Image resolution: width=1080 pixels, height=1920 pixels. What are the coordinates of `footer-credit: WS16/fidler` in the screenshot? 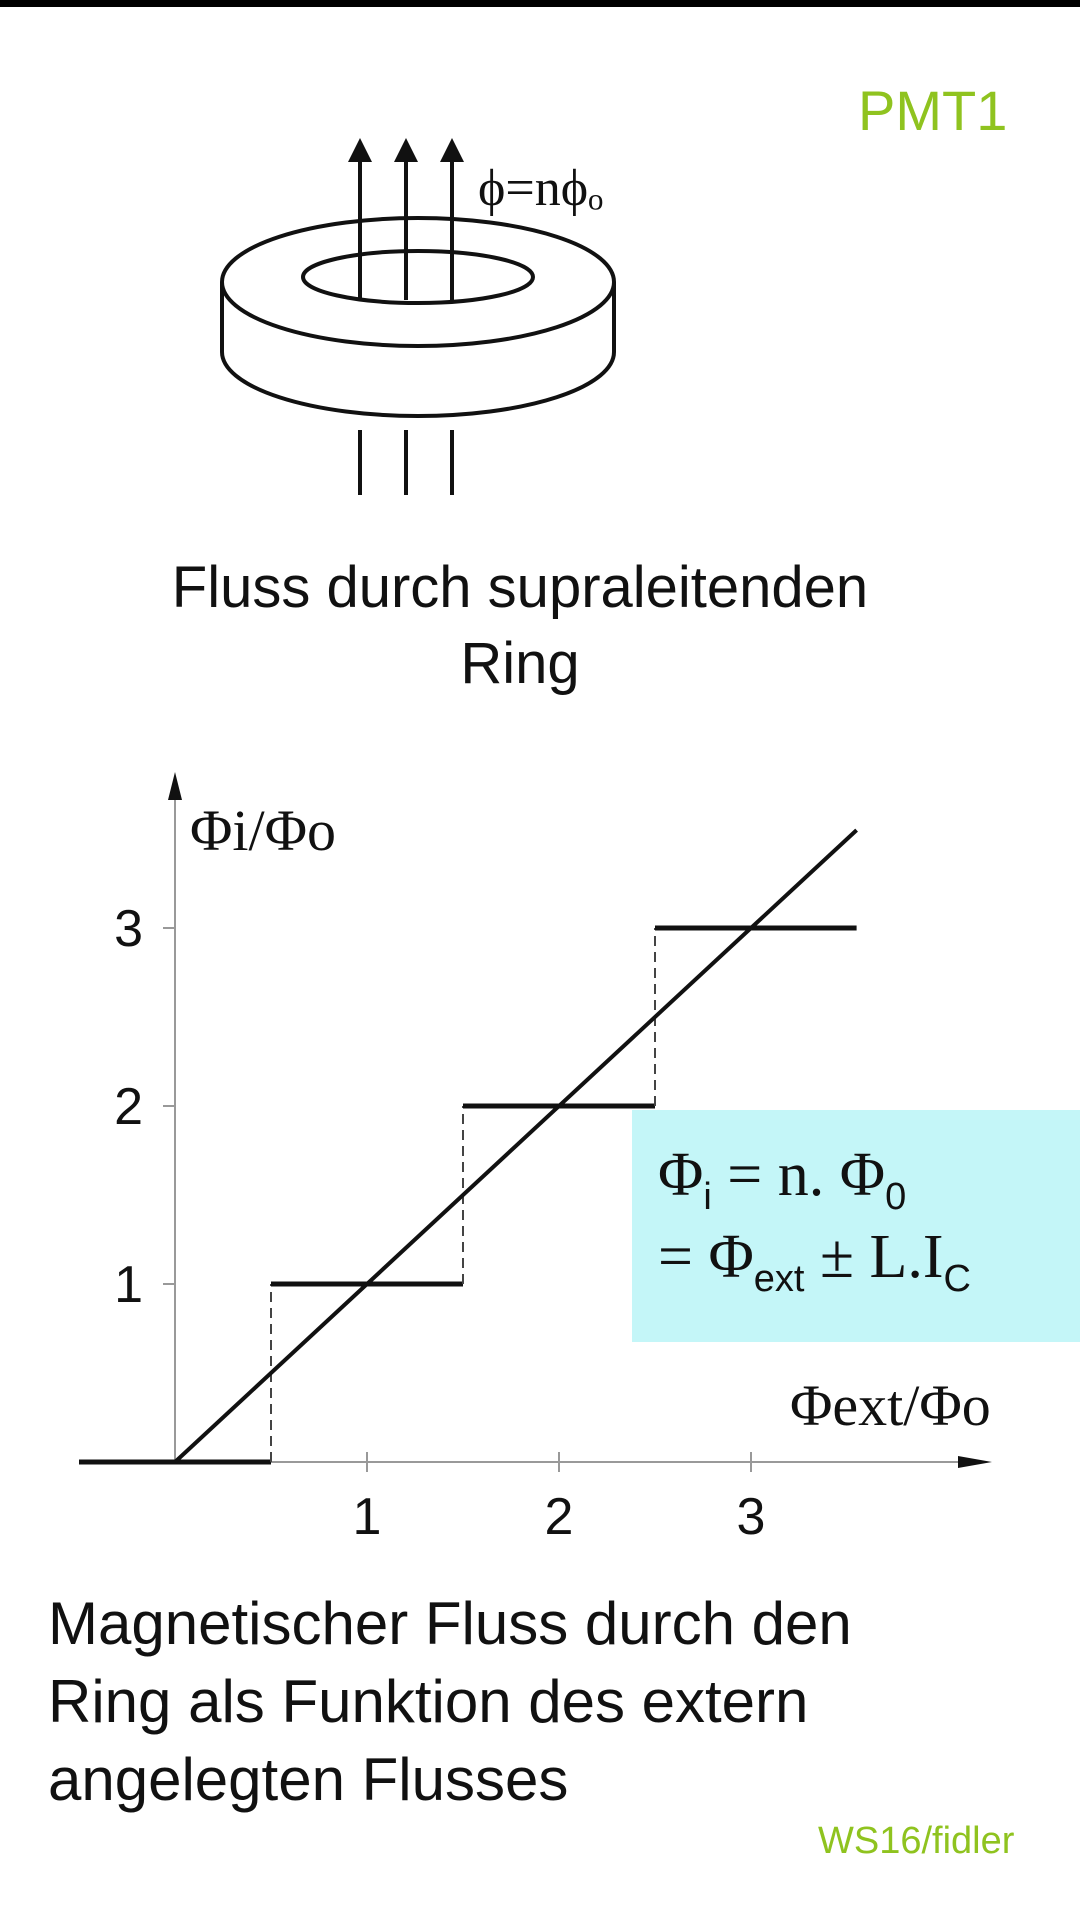 It's located at (916, 1841).